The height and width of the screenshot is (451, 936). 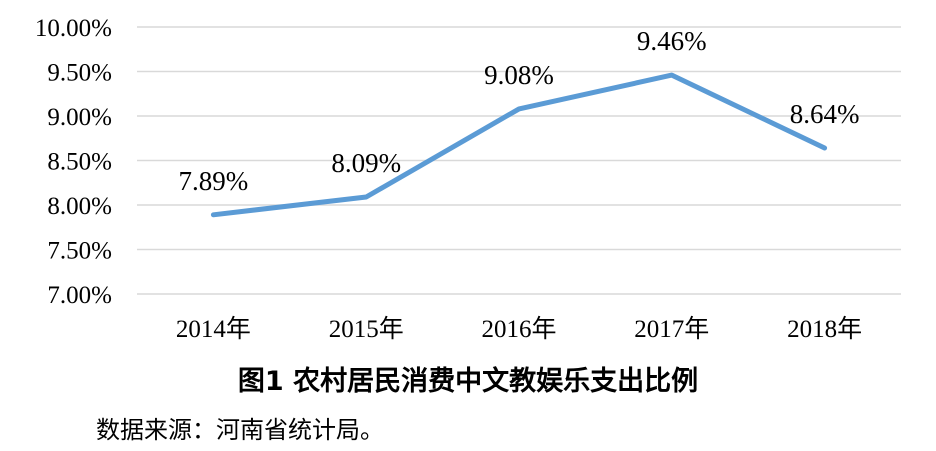 I want to click on x-tick-label: 2017年, so click(x=671, y=329).